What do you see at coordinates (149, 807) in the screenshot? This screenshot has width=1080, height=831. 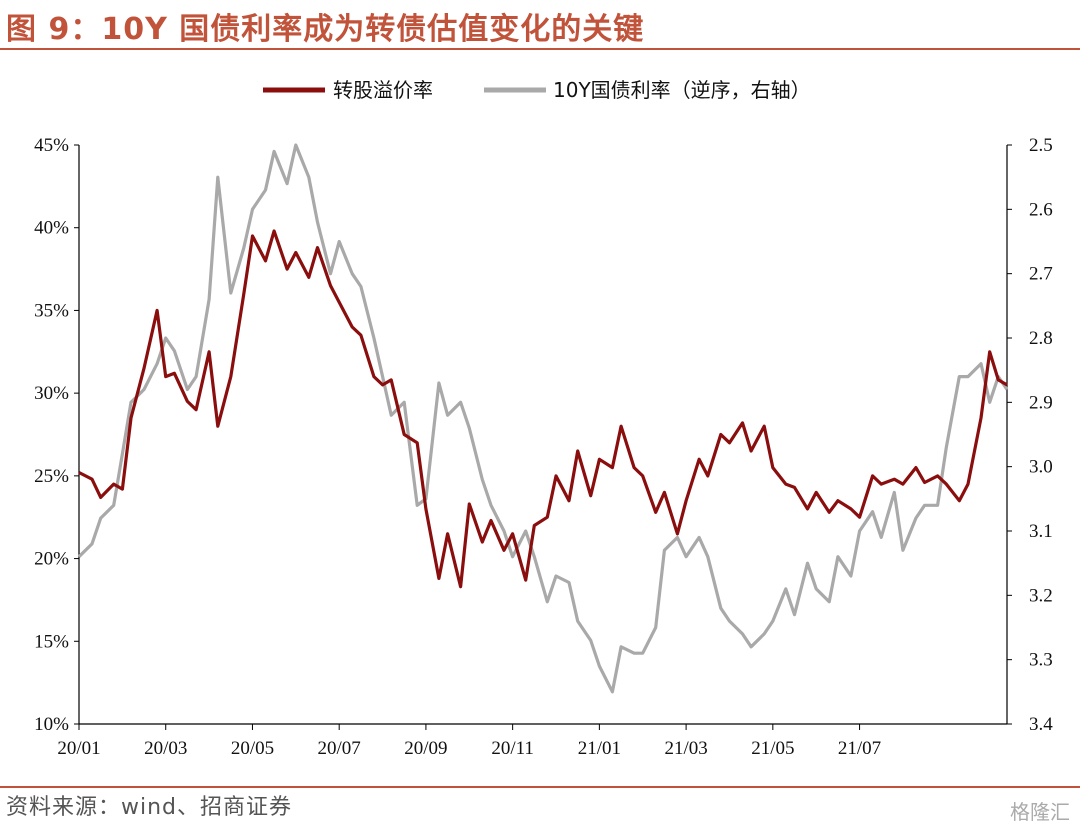 I see `source-note: 资料来源：wind、招商证券` at bounding box center [149, 807].